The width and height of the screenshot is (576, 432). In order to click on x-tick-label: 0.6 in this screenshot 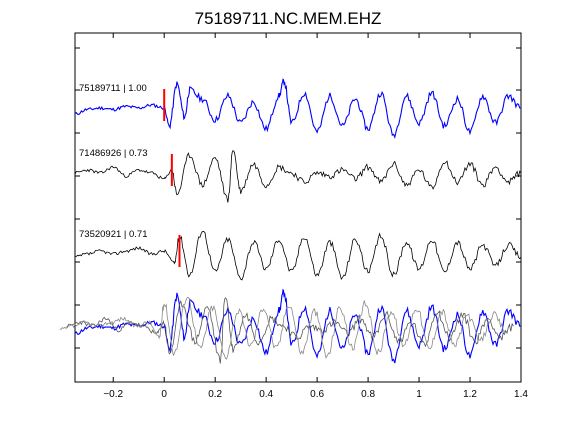, I will do `click(317, 394)`.